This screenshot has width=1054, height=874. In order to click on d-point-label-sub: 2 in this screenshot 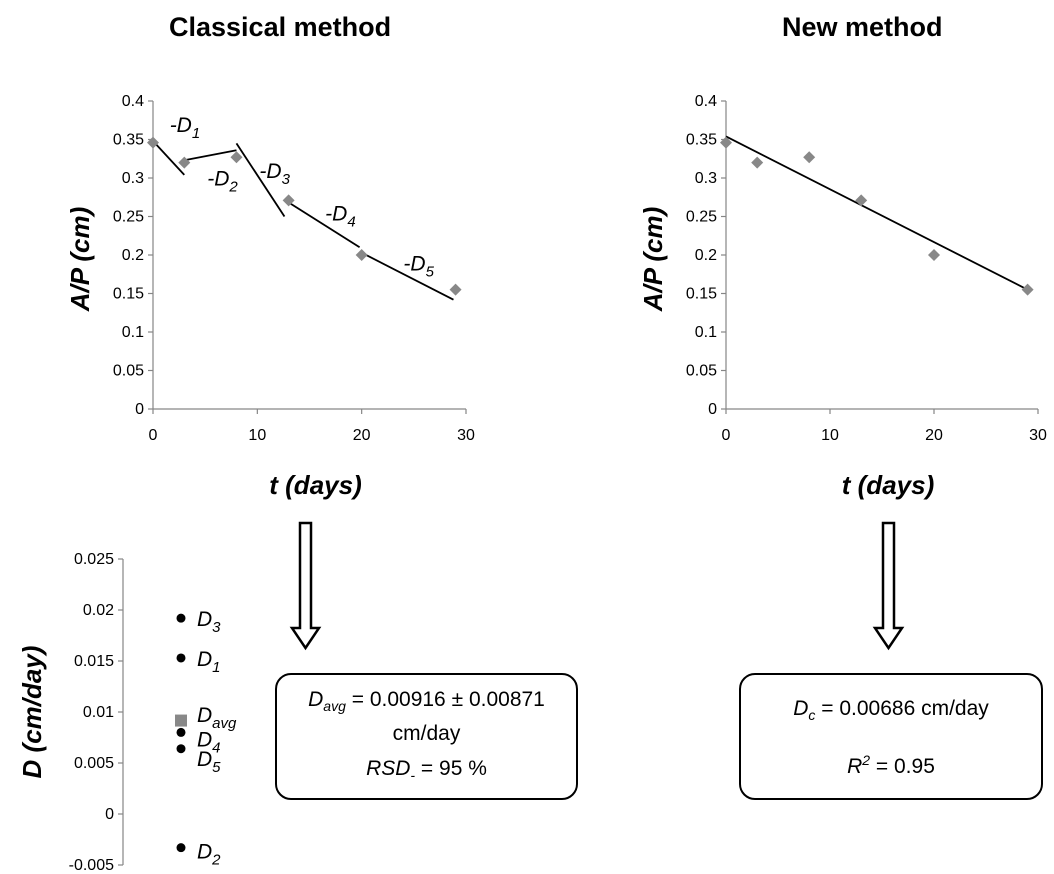, I will do `click(216, 860)`.